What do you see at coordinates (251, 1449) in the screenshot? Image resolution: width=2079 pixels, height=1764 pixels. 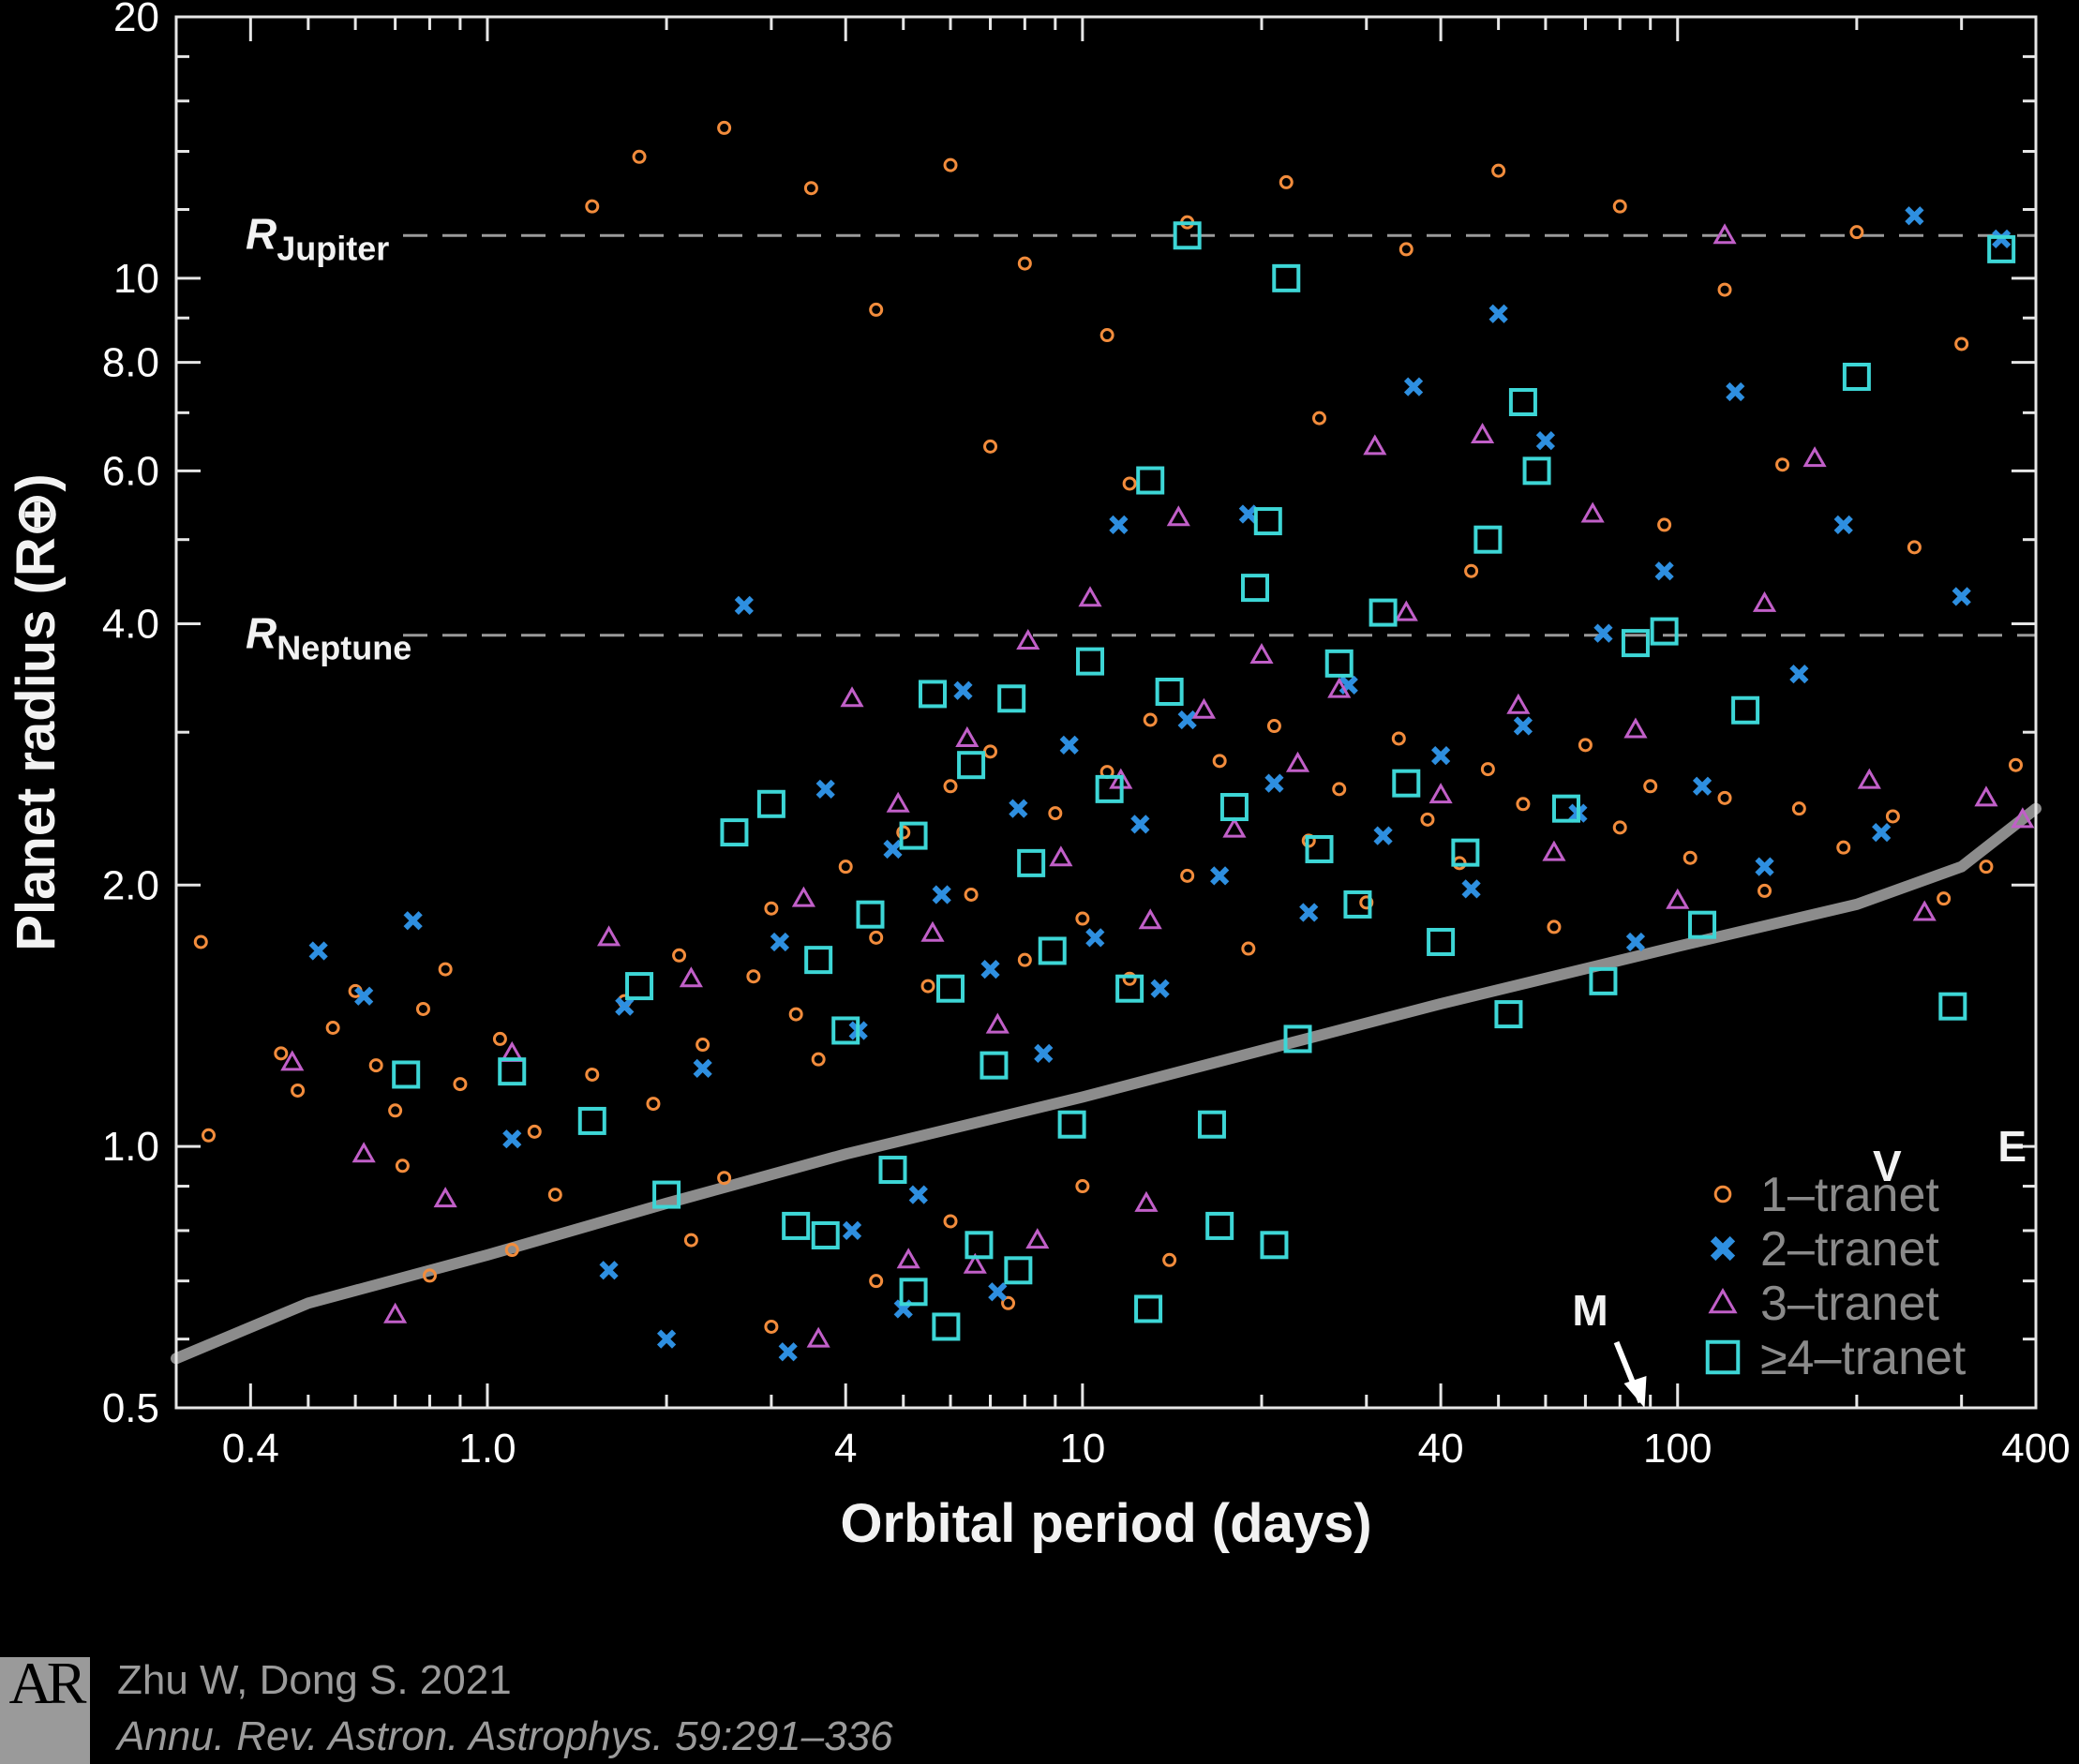 I see `x-tick-label: 0.4` at bounding box center [251, 1449].